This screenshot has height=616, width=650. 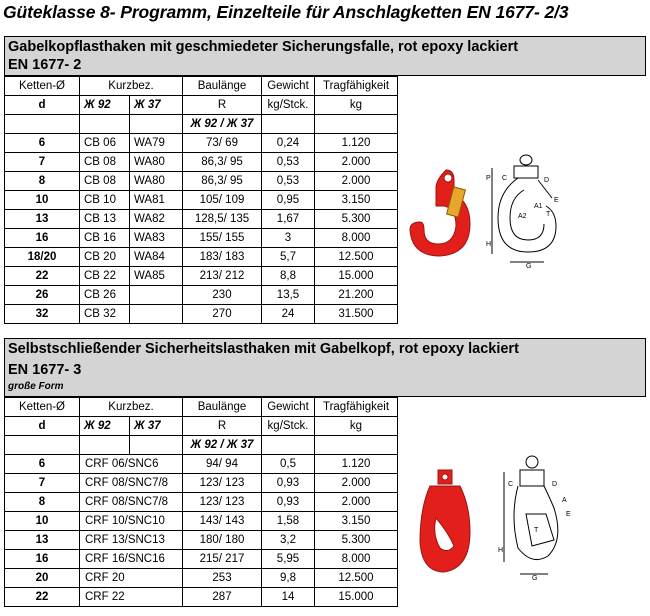 I want to click on table-row: 16 CB 16 WA83 155/ 155 3 8.000, so click(x=201, y=238).